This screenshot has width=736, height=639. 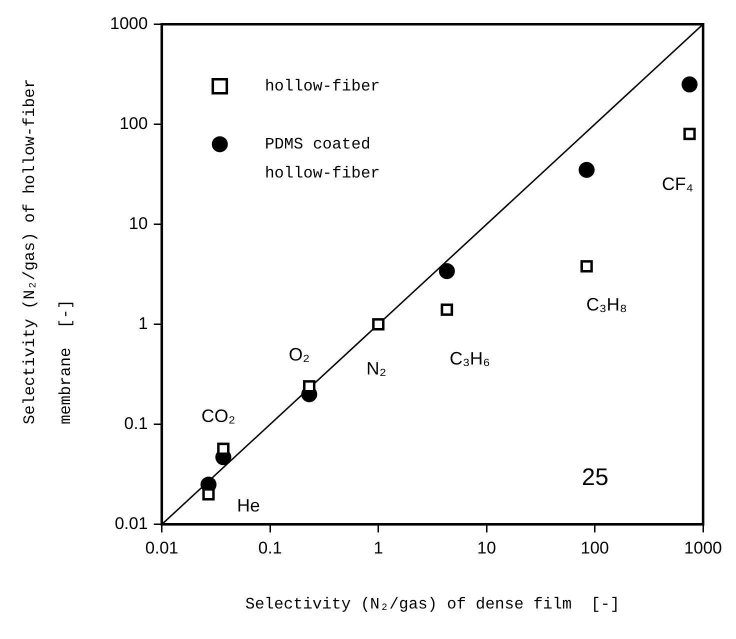 I want to click on y-tick-label: 1000, so click(x=129, y=23).